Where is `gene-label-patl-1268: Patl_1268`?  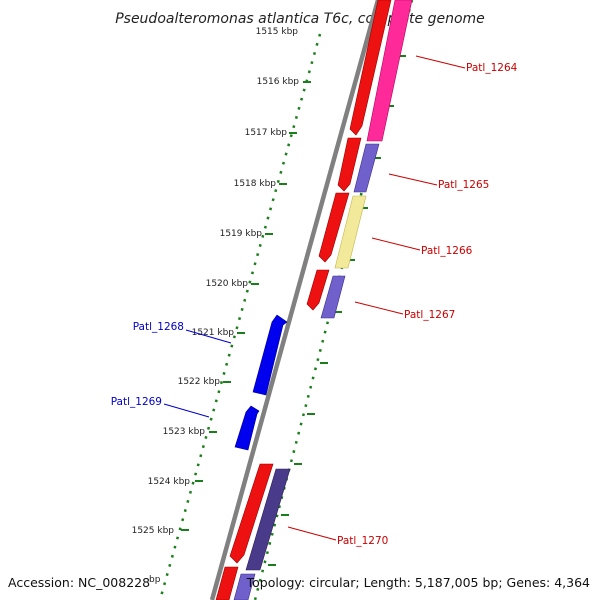
gene-label-patl-1268: Patl_1268 is located at coordinates (158, 327).